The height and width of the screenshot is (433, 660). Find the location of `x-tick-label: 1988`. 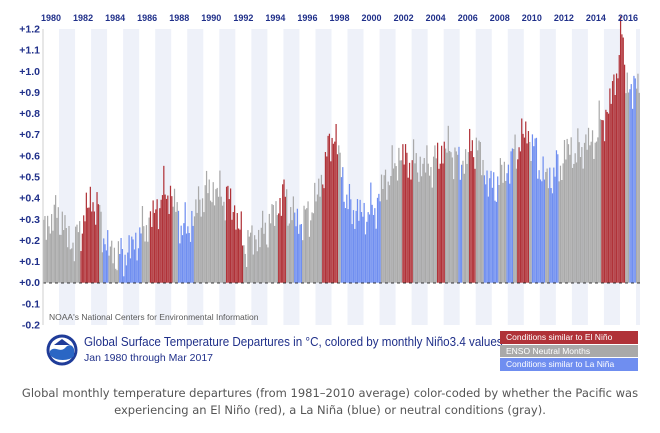

x-tick-label: 1988 is located at coordinates (179, 18).